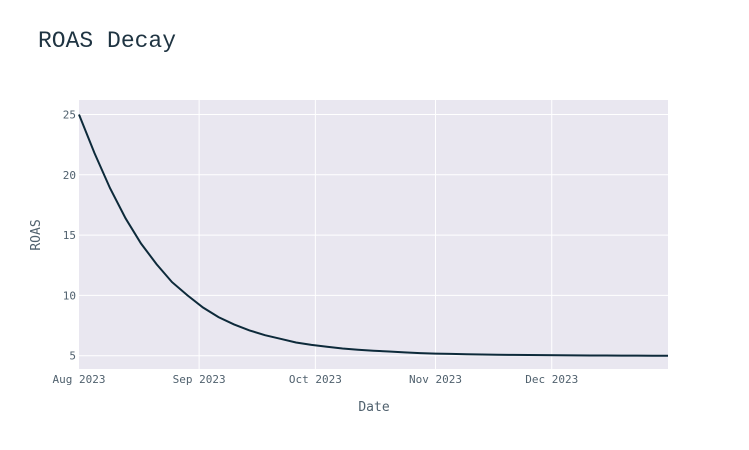  I want to click on y-tick-label: 15, so click(69, 235).